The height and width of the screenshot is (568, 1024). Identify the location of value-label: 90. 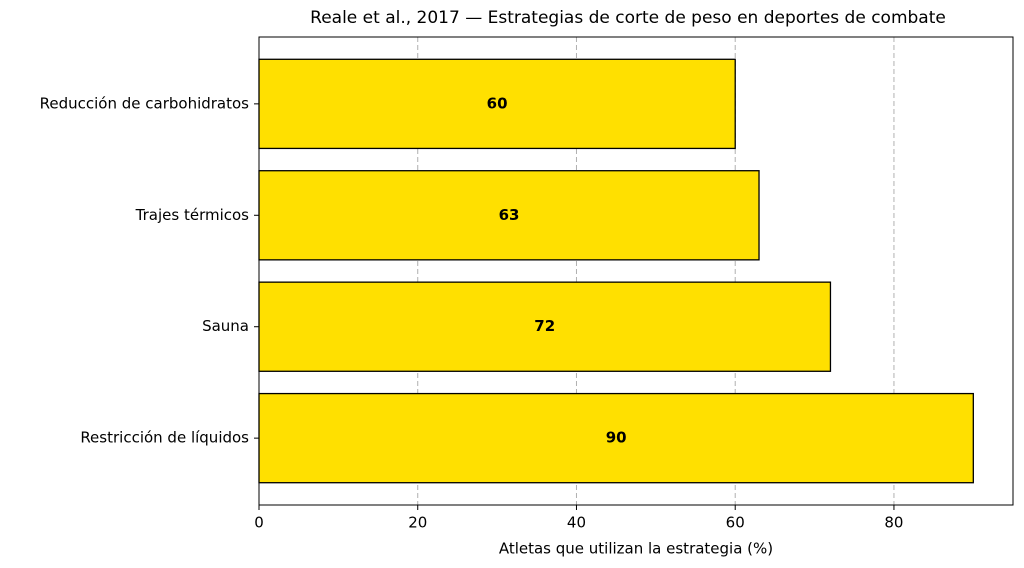
(616, 438).